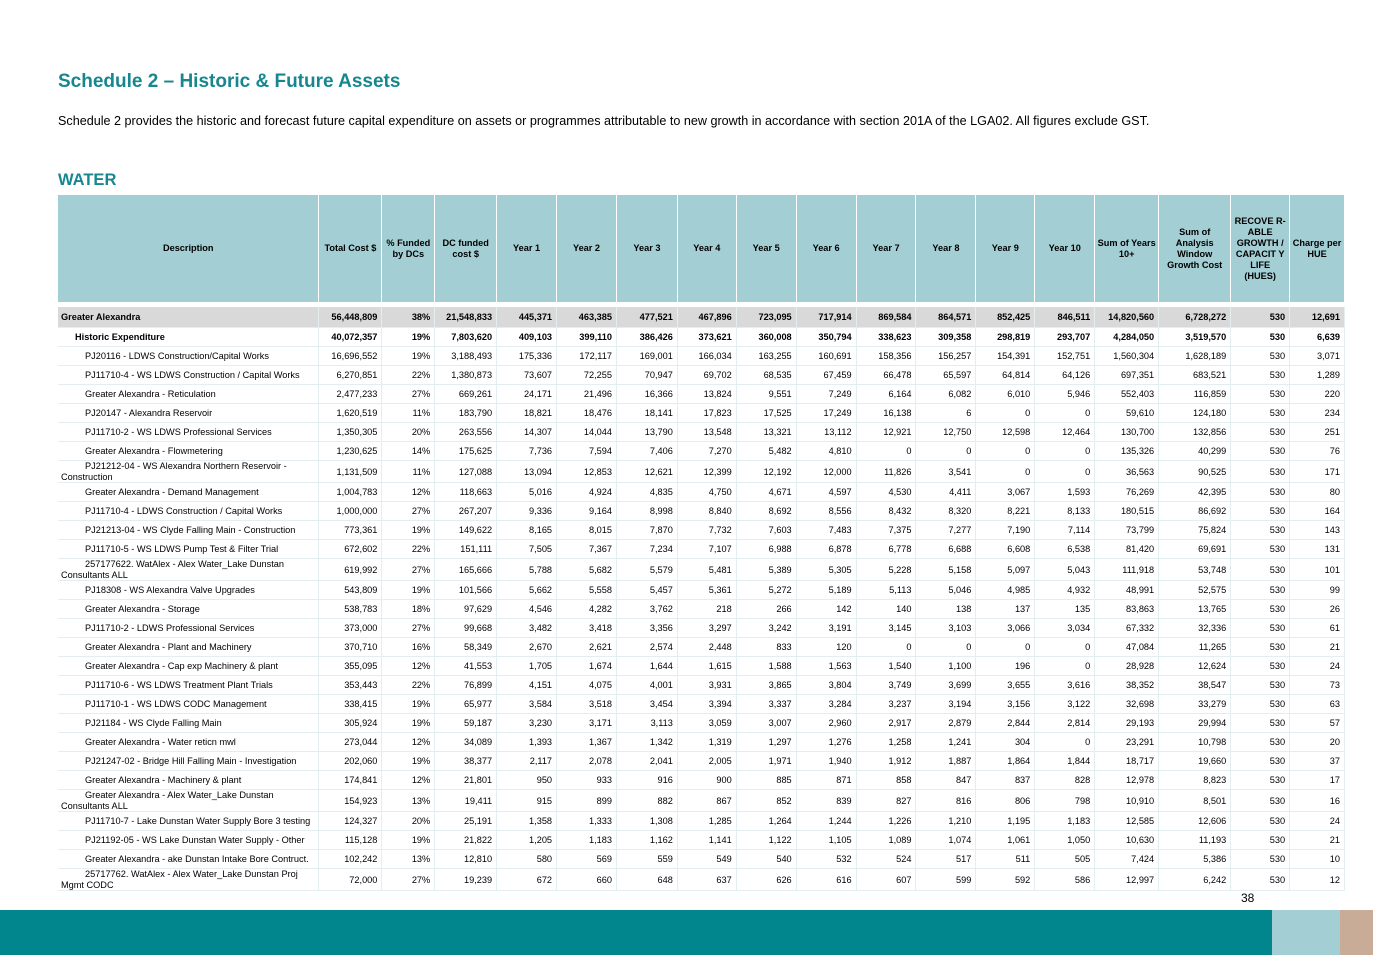  I want to click on table-cell: 298,819, so click(1005, 337).